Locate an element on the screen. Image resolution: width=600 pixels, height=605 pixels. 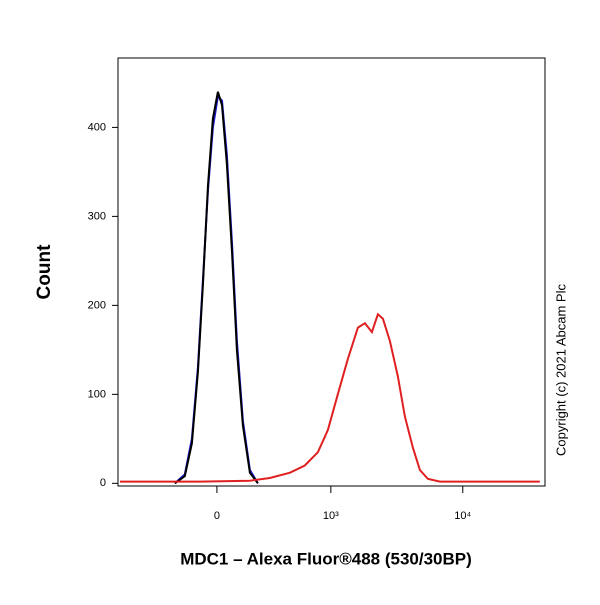
y-tick-label: 0 is located at coordinates (103, 483).